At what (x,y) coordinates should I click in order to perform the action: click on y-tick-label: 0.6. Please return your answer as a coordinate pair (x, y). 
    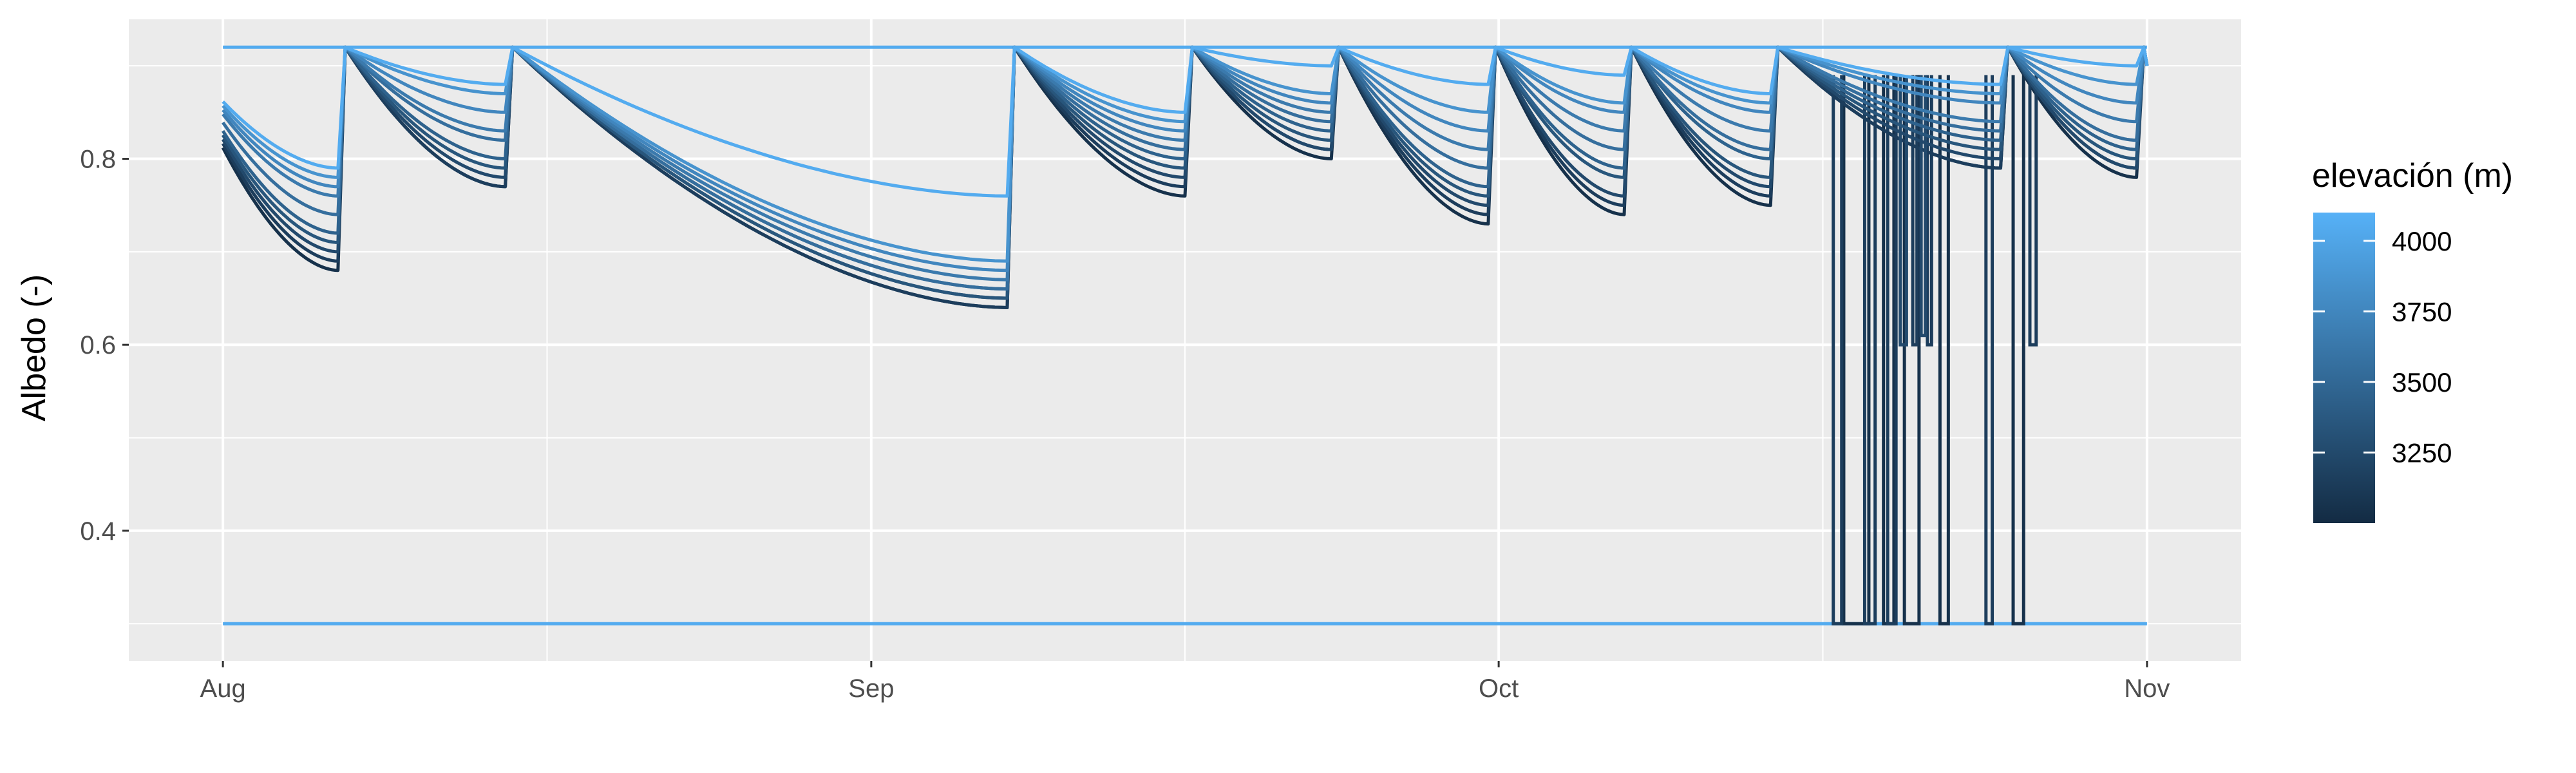
    Looking at the image, I should click on (98, 345).